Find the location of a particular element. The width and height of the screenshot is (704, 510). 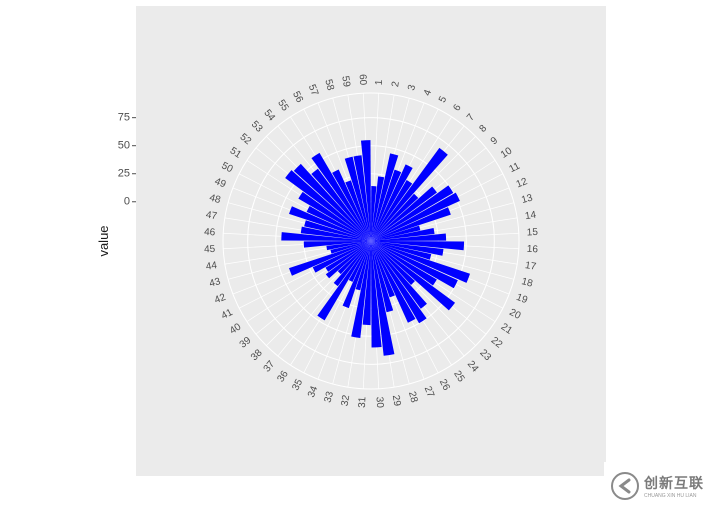

theta-tick-label-27: 27 is located at coordinates (429, 392).